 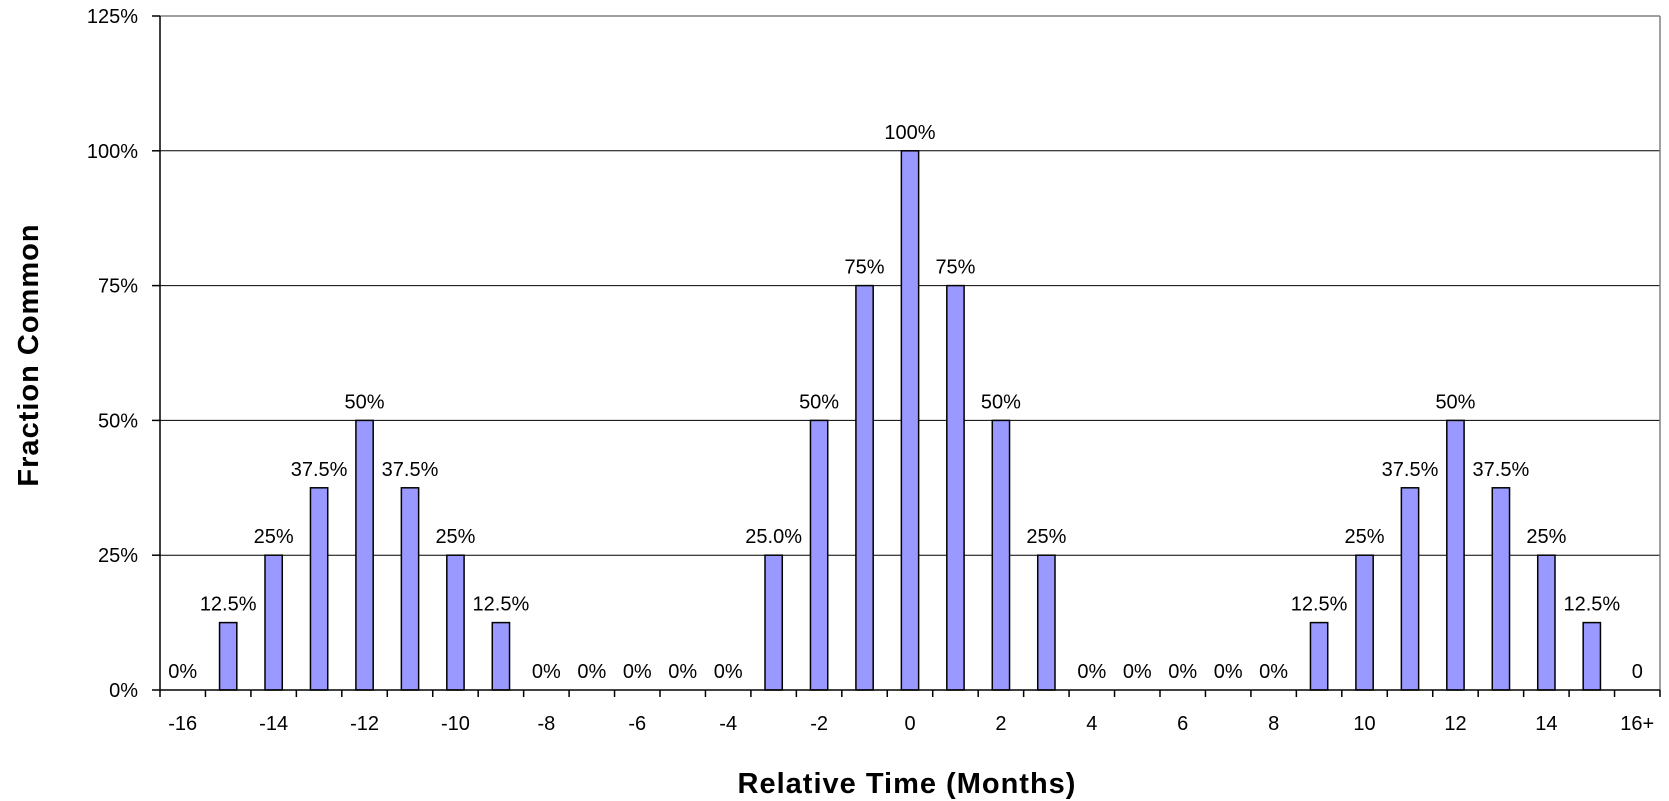 I want to click on x-tick-label: 6, so click(x=1182, y=724).